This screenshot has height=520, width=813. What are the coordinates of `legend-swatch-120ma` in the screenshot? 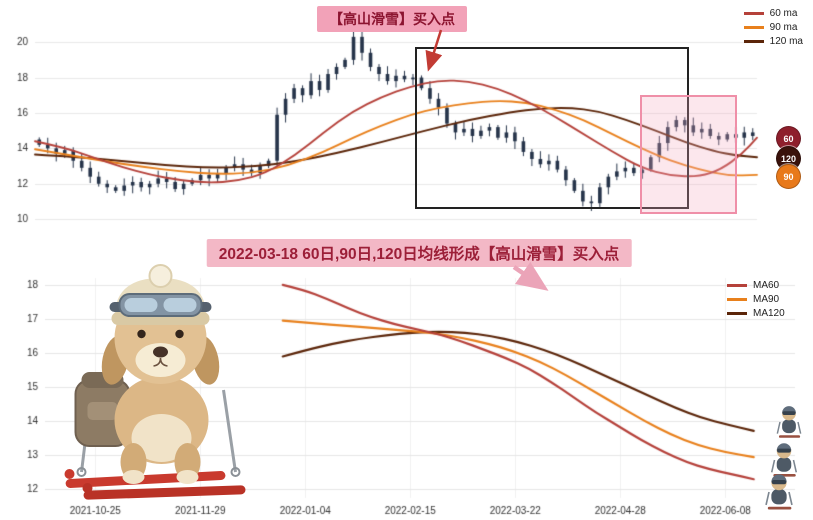 It's located at (753, 41).